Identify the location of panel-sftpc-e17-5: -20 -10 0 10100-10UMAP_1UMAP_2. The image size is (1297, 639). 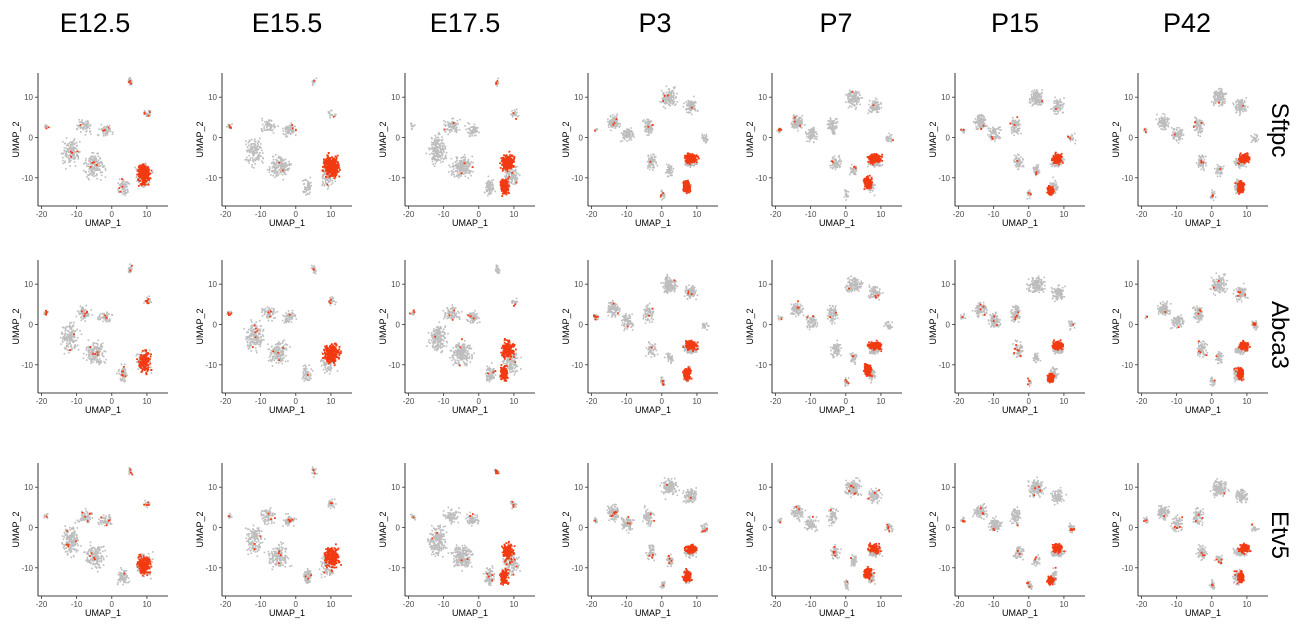
(456, 150).